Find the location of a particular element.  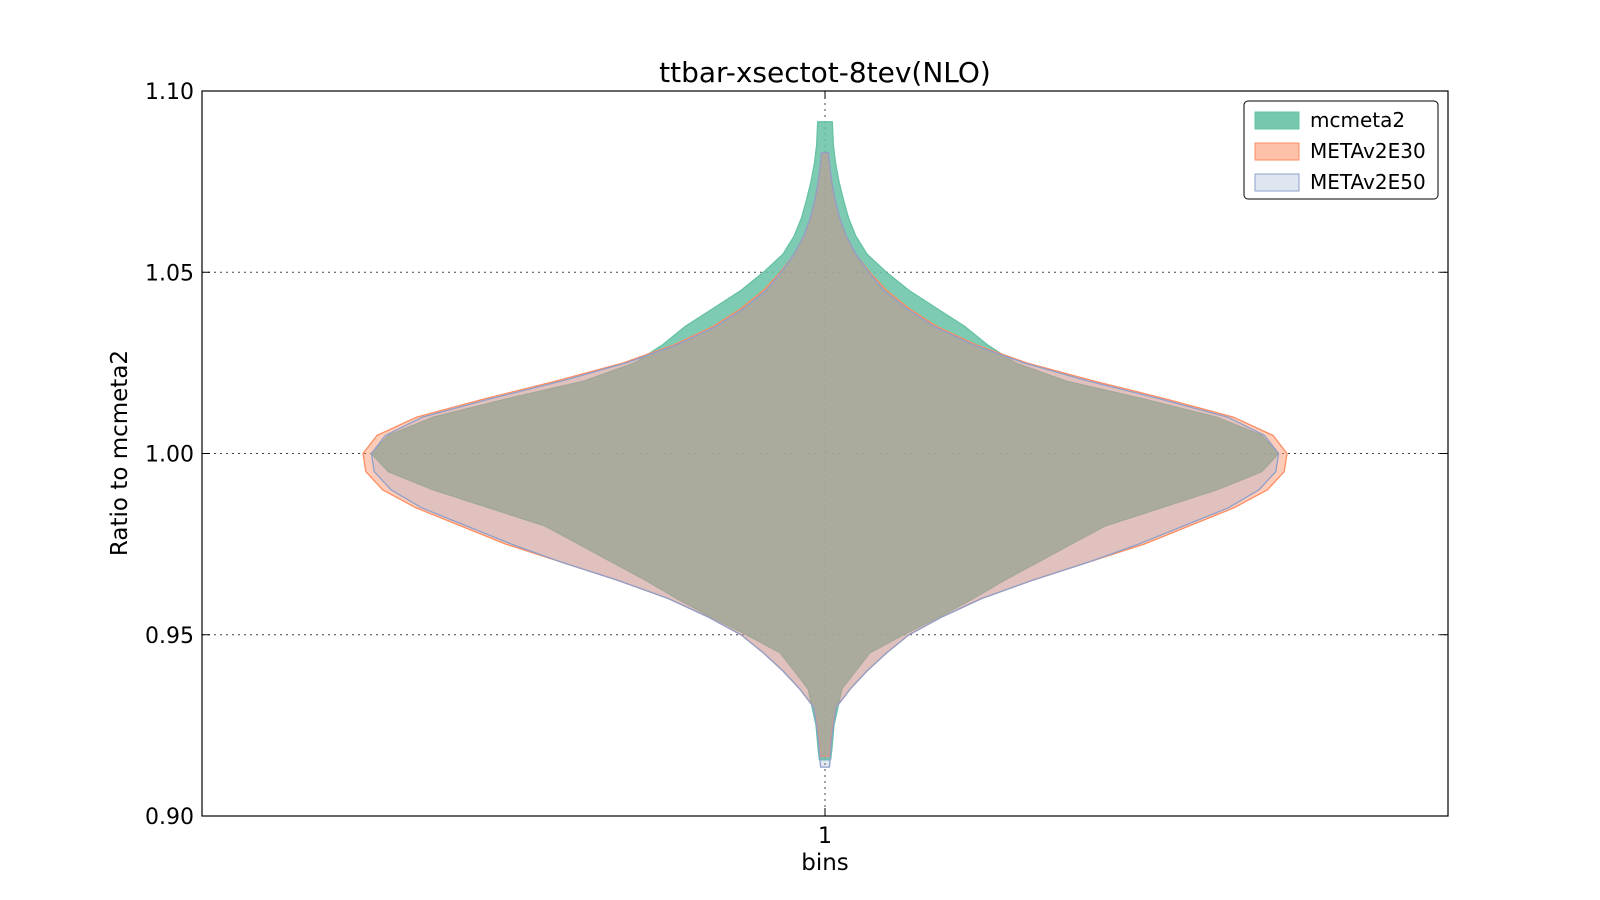

y-tick-label: 1.05 is located at coordinates (169, 273).